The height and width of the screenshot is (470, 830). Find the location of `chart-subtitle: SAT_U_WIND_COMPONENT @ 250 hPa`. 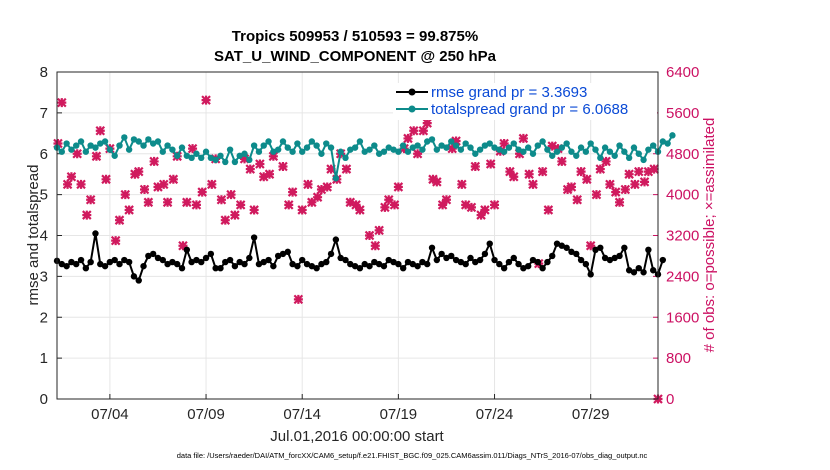

chart-subtitle: SAT_U_WIND_COMPONENT @ 250 hPa is located at coordinates (355, 56).